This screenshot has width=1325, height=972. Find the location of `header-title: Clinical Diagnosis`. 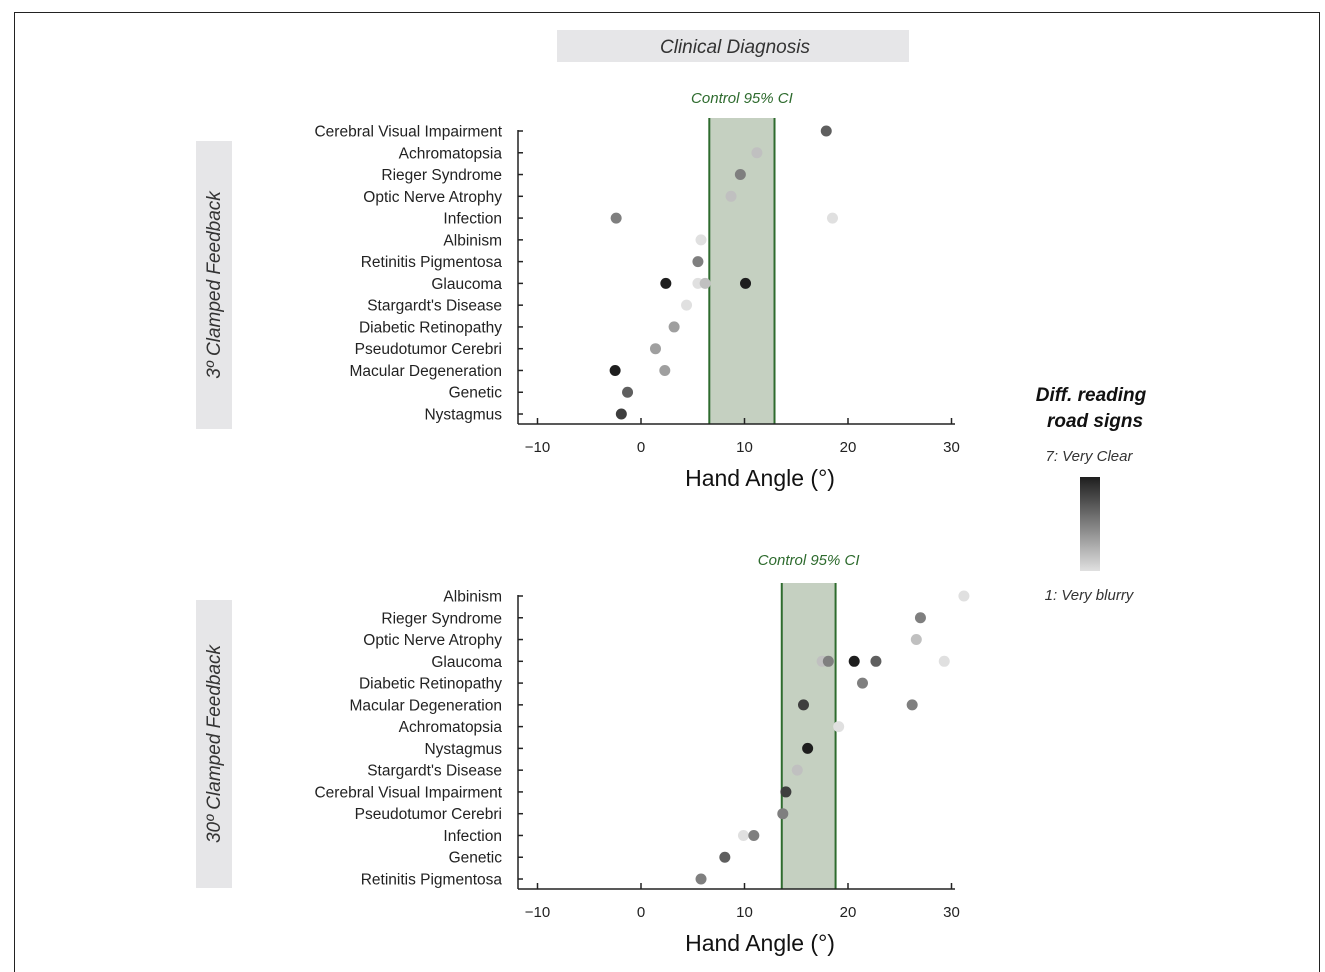

header-title: Clinical Diagnosis is located at coordinates (735, 47).